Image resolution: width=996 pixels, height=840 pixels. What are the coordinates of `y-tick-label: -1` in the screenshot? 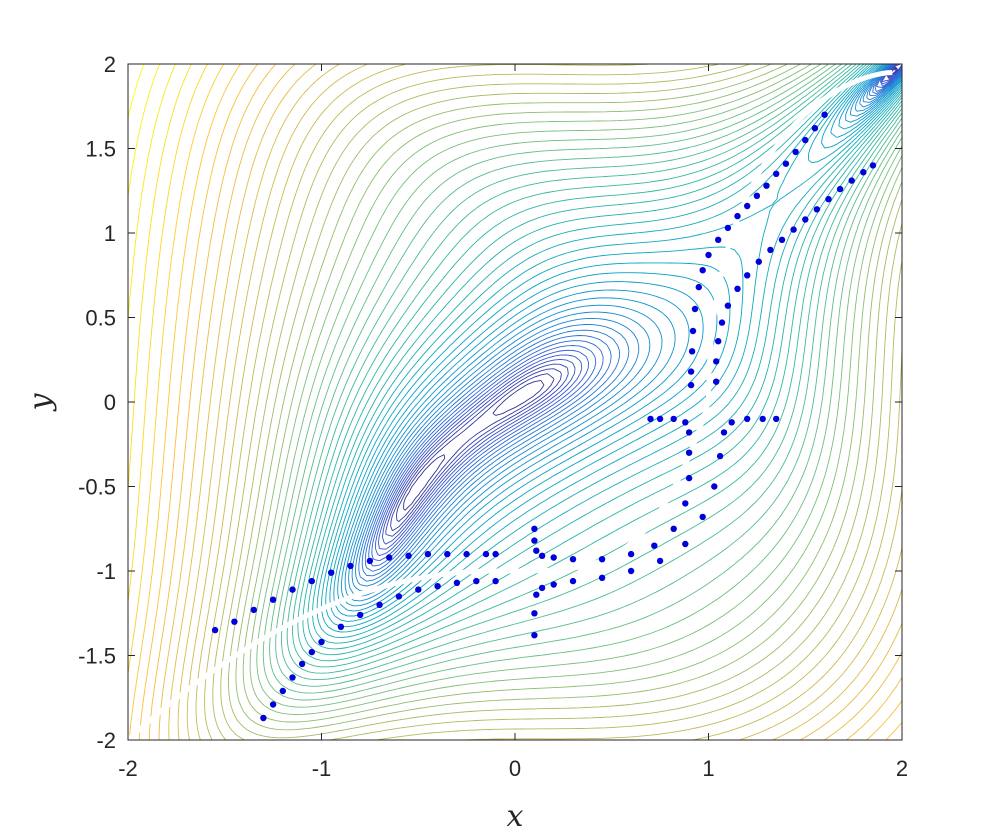 It's located at (106, 571).